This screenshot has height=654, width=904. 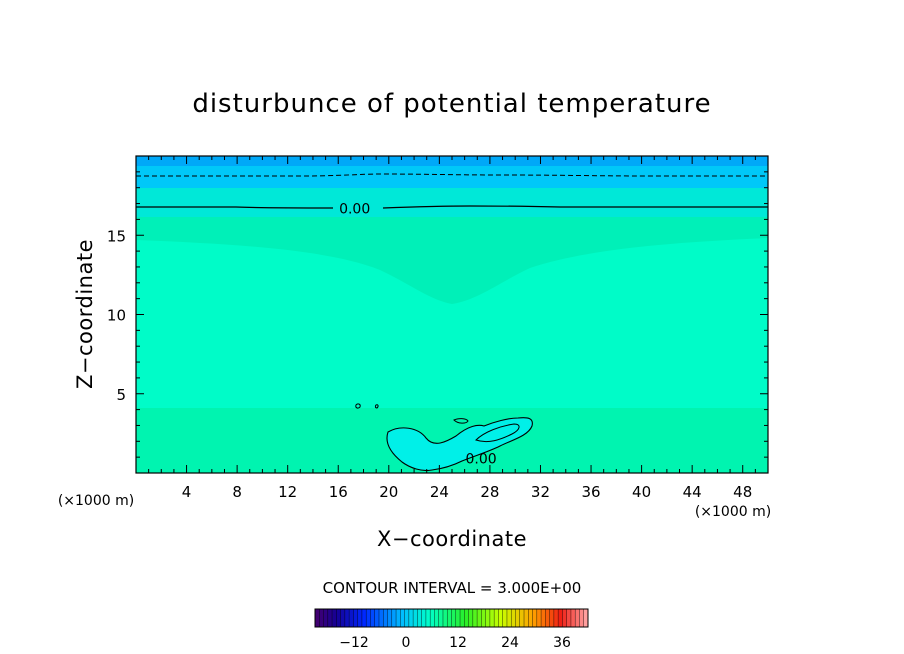 I want to click on y-axis-label: Z−coordinate, so click(x=85, y=314).